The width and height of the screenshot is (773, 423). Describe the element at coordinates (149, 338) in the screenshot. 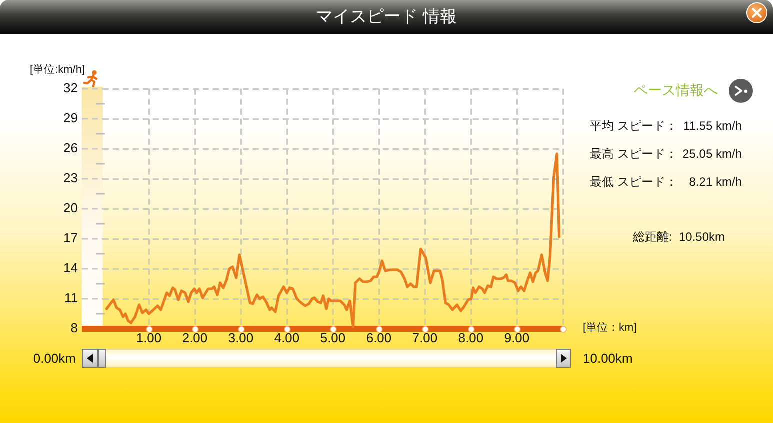

I see `x-tick-label: 1.00` at that location.